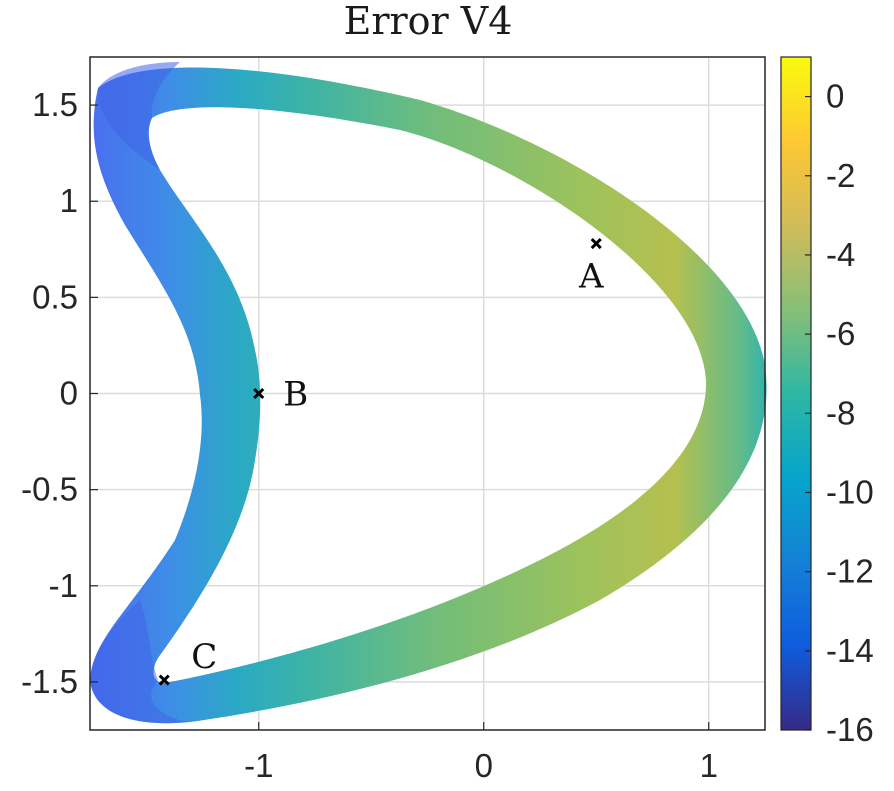 This screenshot has height=791, width=894. What do you see at coordinates (204, 657) in the screenshot?
I see `annotation-label: C` at bounding box center [204, 657].